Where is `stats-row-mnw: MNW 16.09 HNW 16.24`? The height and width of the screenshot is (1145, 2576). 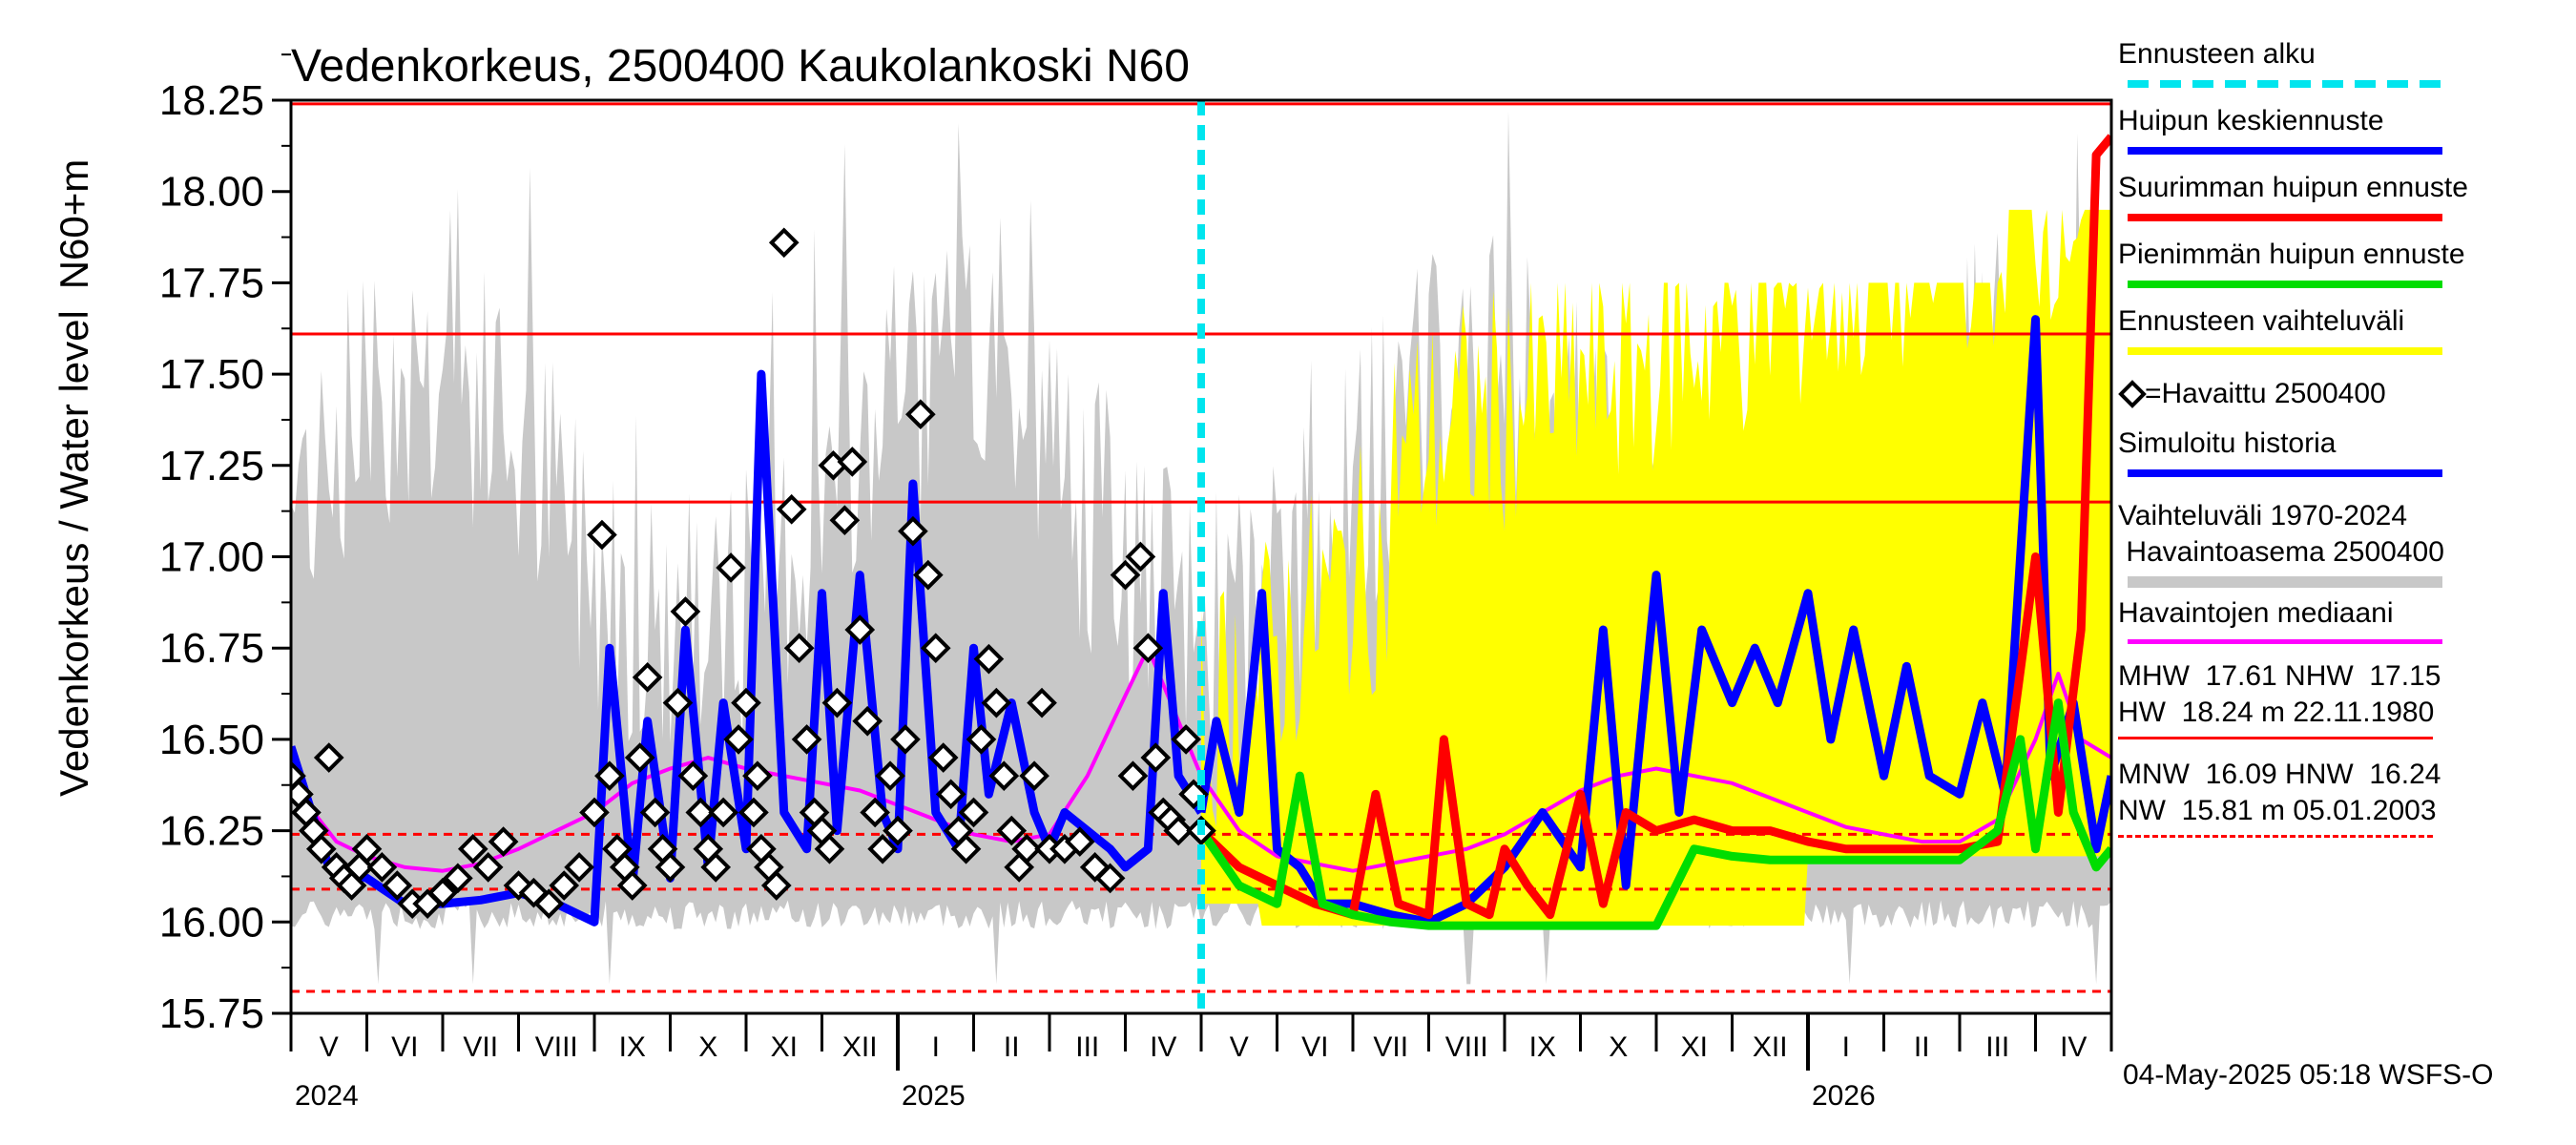
stats-row-mnw: MNW 16.09 HNW 16.24 is located at coordinates (2279, 775).